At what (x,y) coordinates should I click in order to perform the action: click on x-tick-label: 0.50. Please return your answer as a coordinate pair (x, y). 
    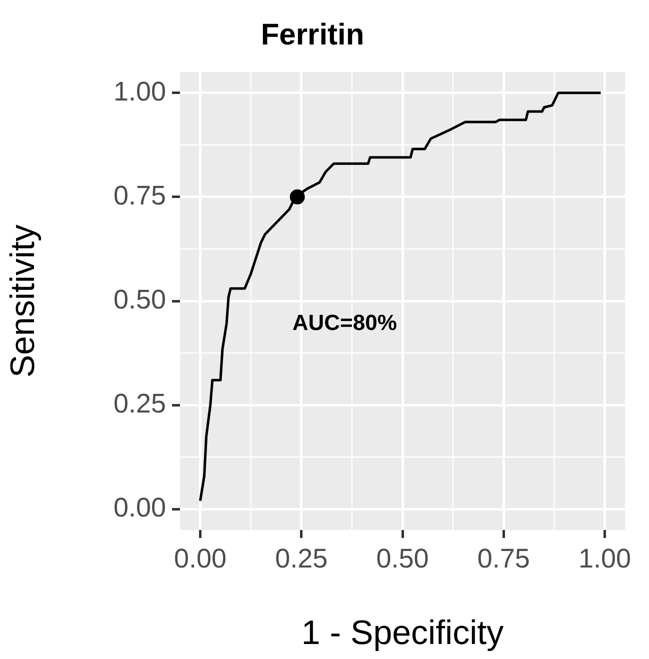
    Looking at the image, I should click on (402, 559).